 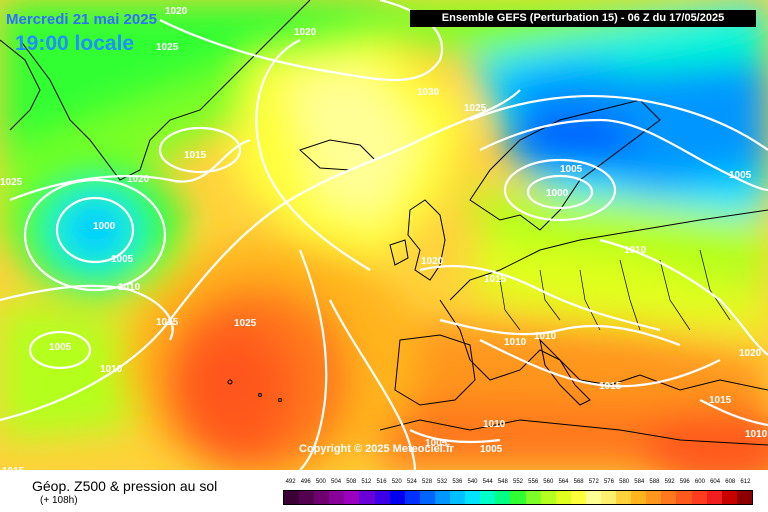 What do you see at coordinates (699, 482) in the screenshot?
I see `color-scale-label: 600` at bounding box center [699, 482].